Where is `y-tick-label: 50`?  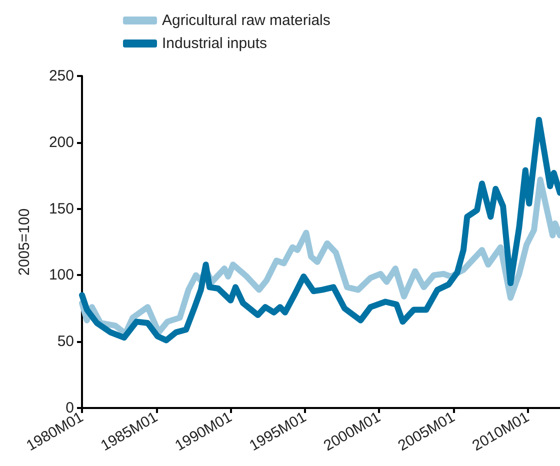
y-tick-label: 50 is located at coordinates (65, 341).